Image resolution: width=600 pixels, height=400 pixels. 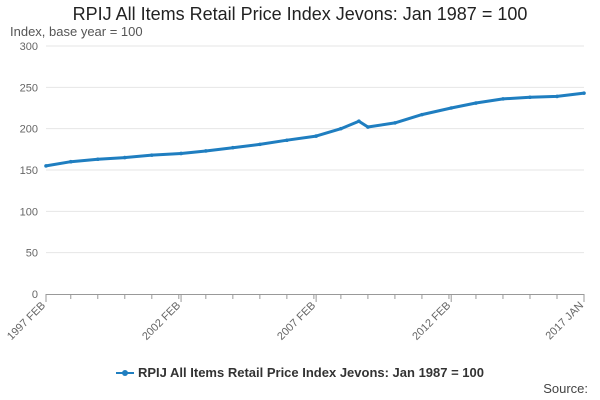 I want to click on y-tick-label: 200, so click(x=29, y=130).